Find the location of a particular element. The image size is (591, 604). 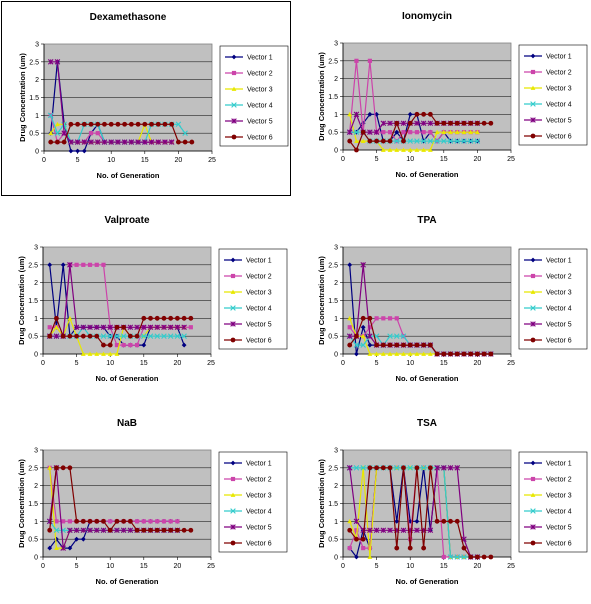

y-tick-label: 0 is located at coordinates (37, 152).